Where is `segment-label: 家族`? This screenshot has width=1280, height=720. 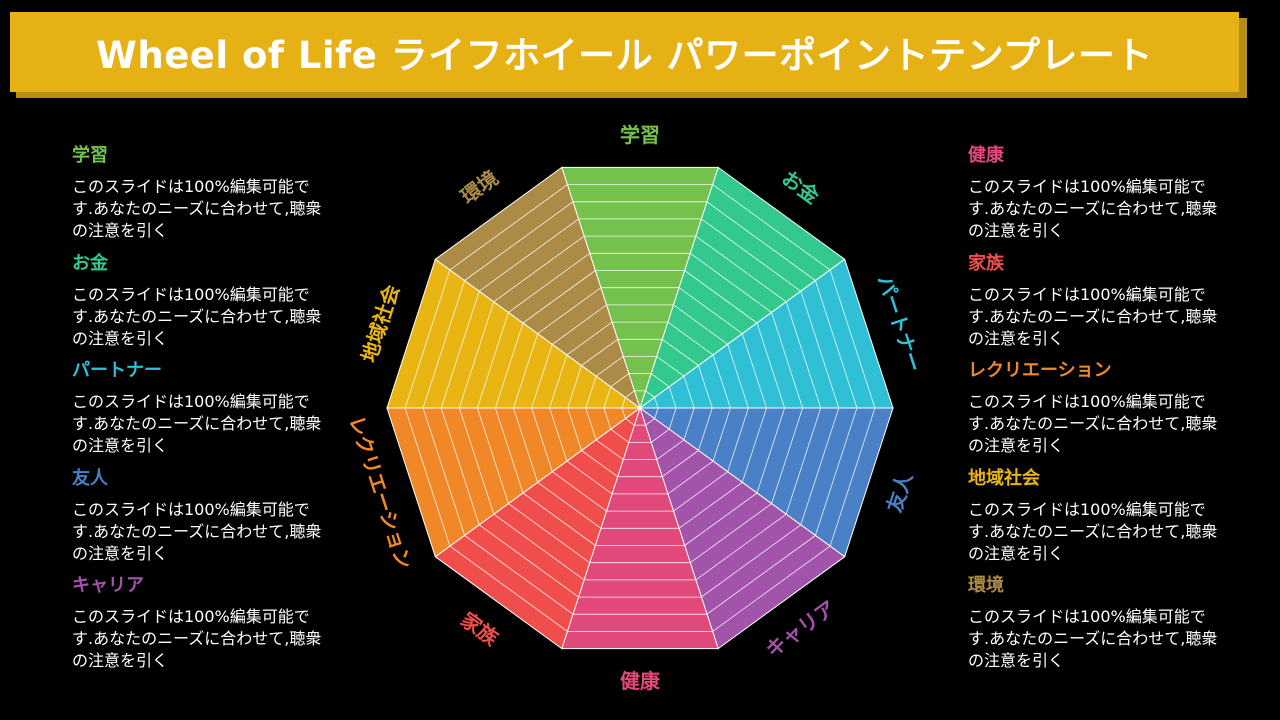
segment-label: 家族 is located at coordinates (479, 629).